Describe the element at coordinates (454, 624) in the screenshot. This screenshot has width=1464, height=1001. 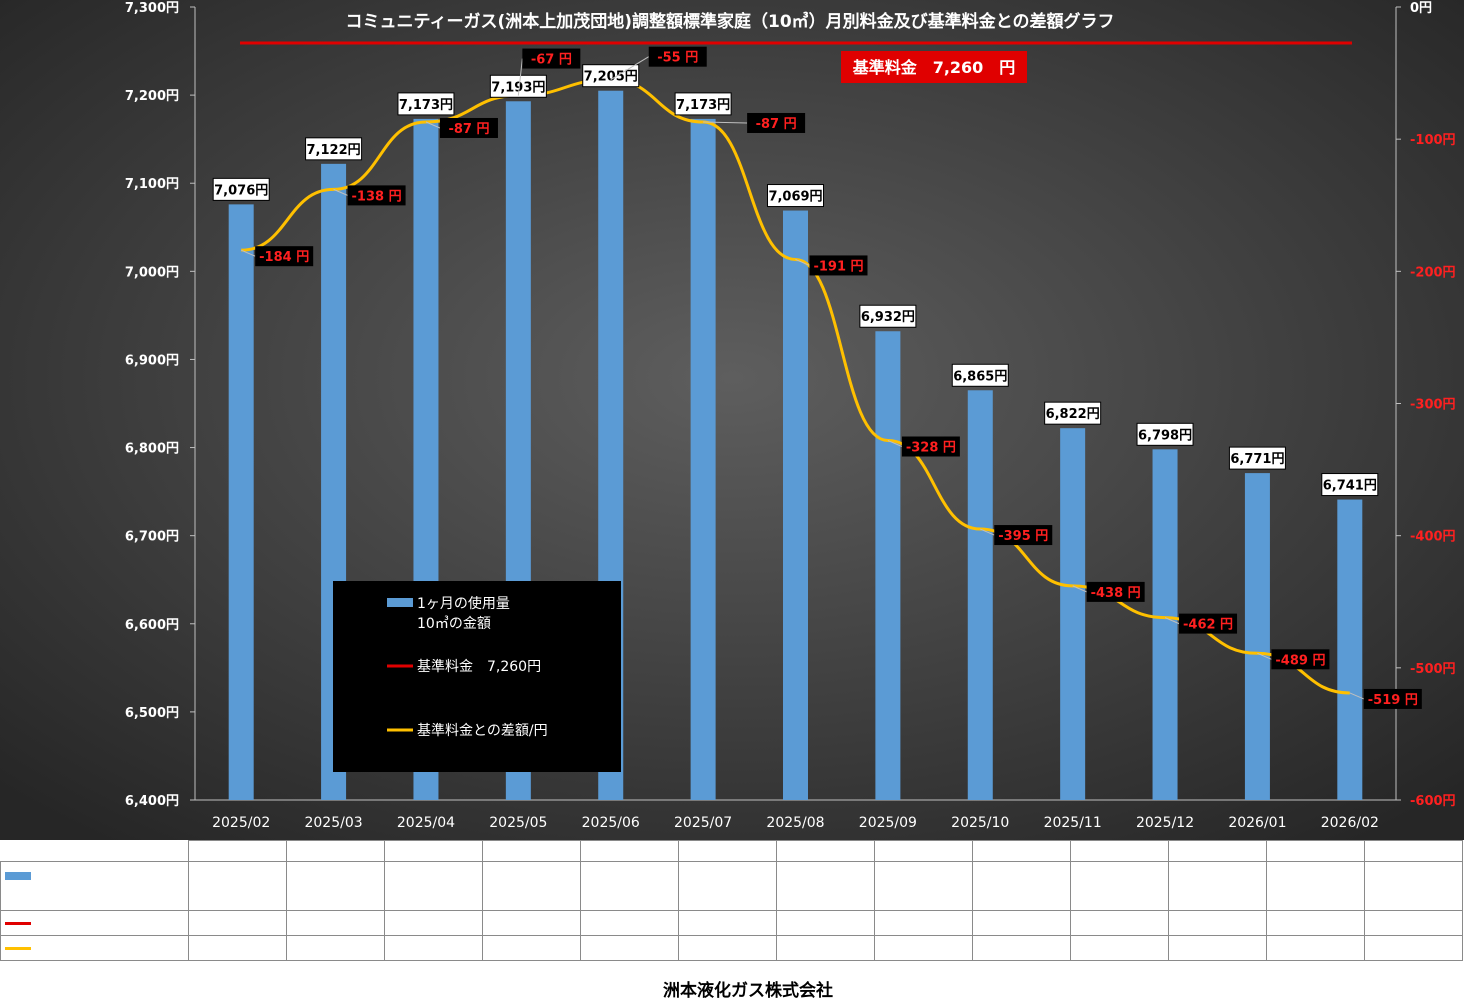
I see `legend-bar-label-2: 10㎥の金額` at that location.